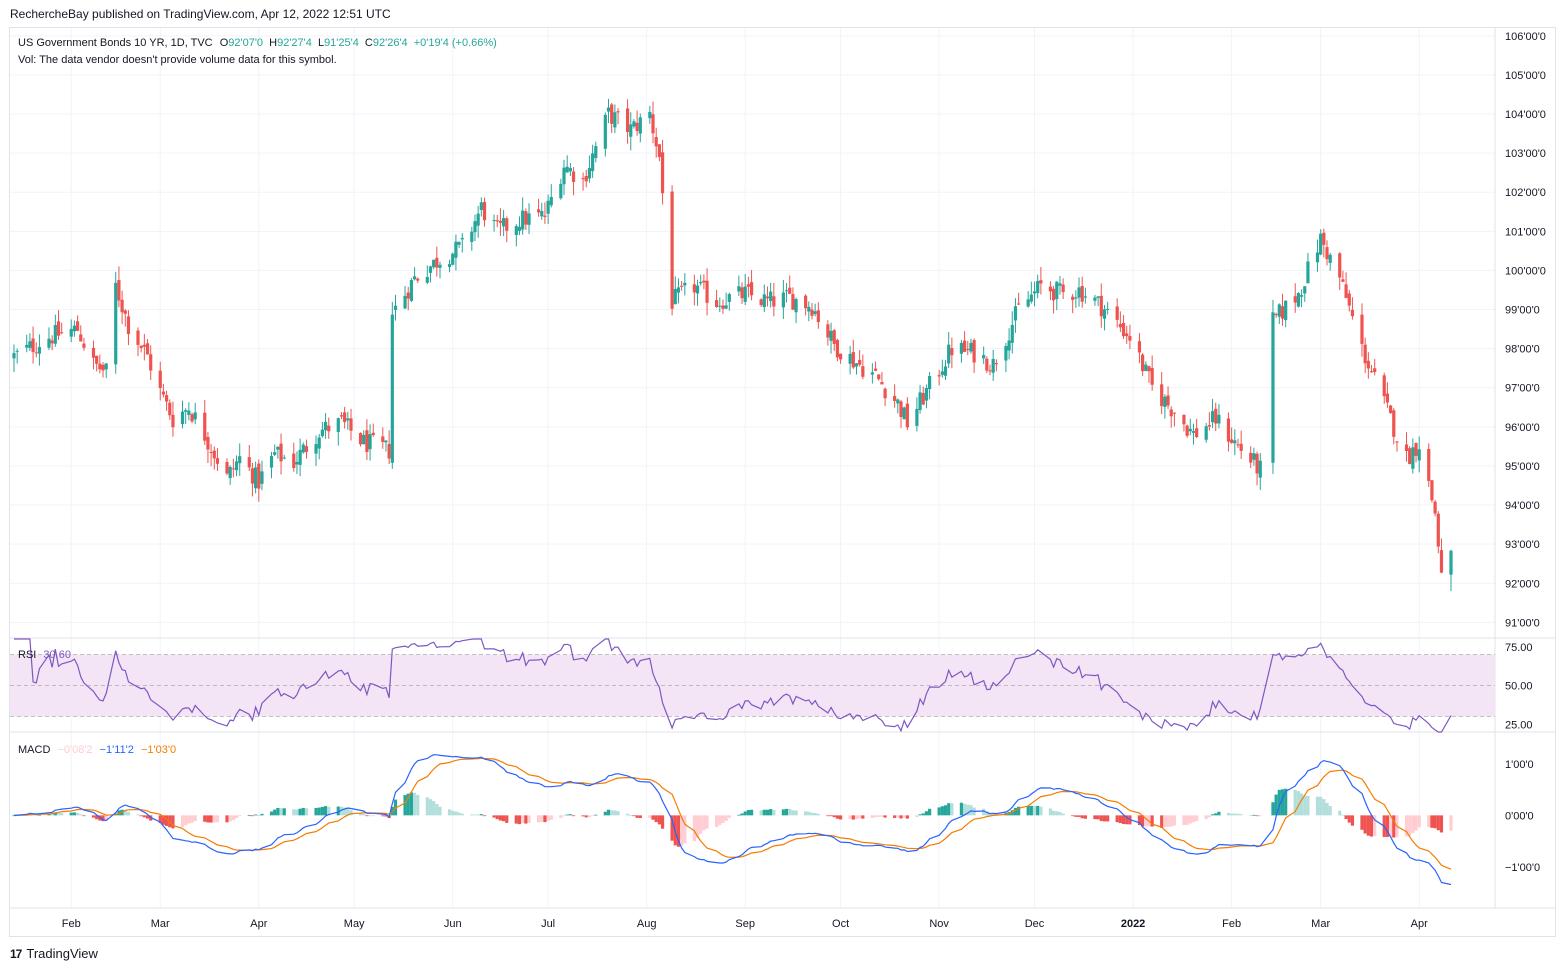  Describe the element at coordinates (455, 43) in the screenshot. I see `change-value: +0'19'4 (+0.66%)` at that location.